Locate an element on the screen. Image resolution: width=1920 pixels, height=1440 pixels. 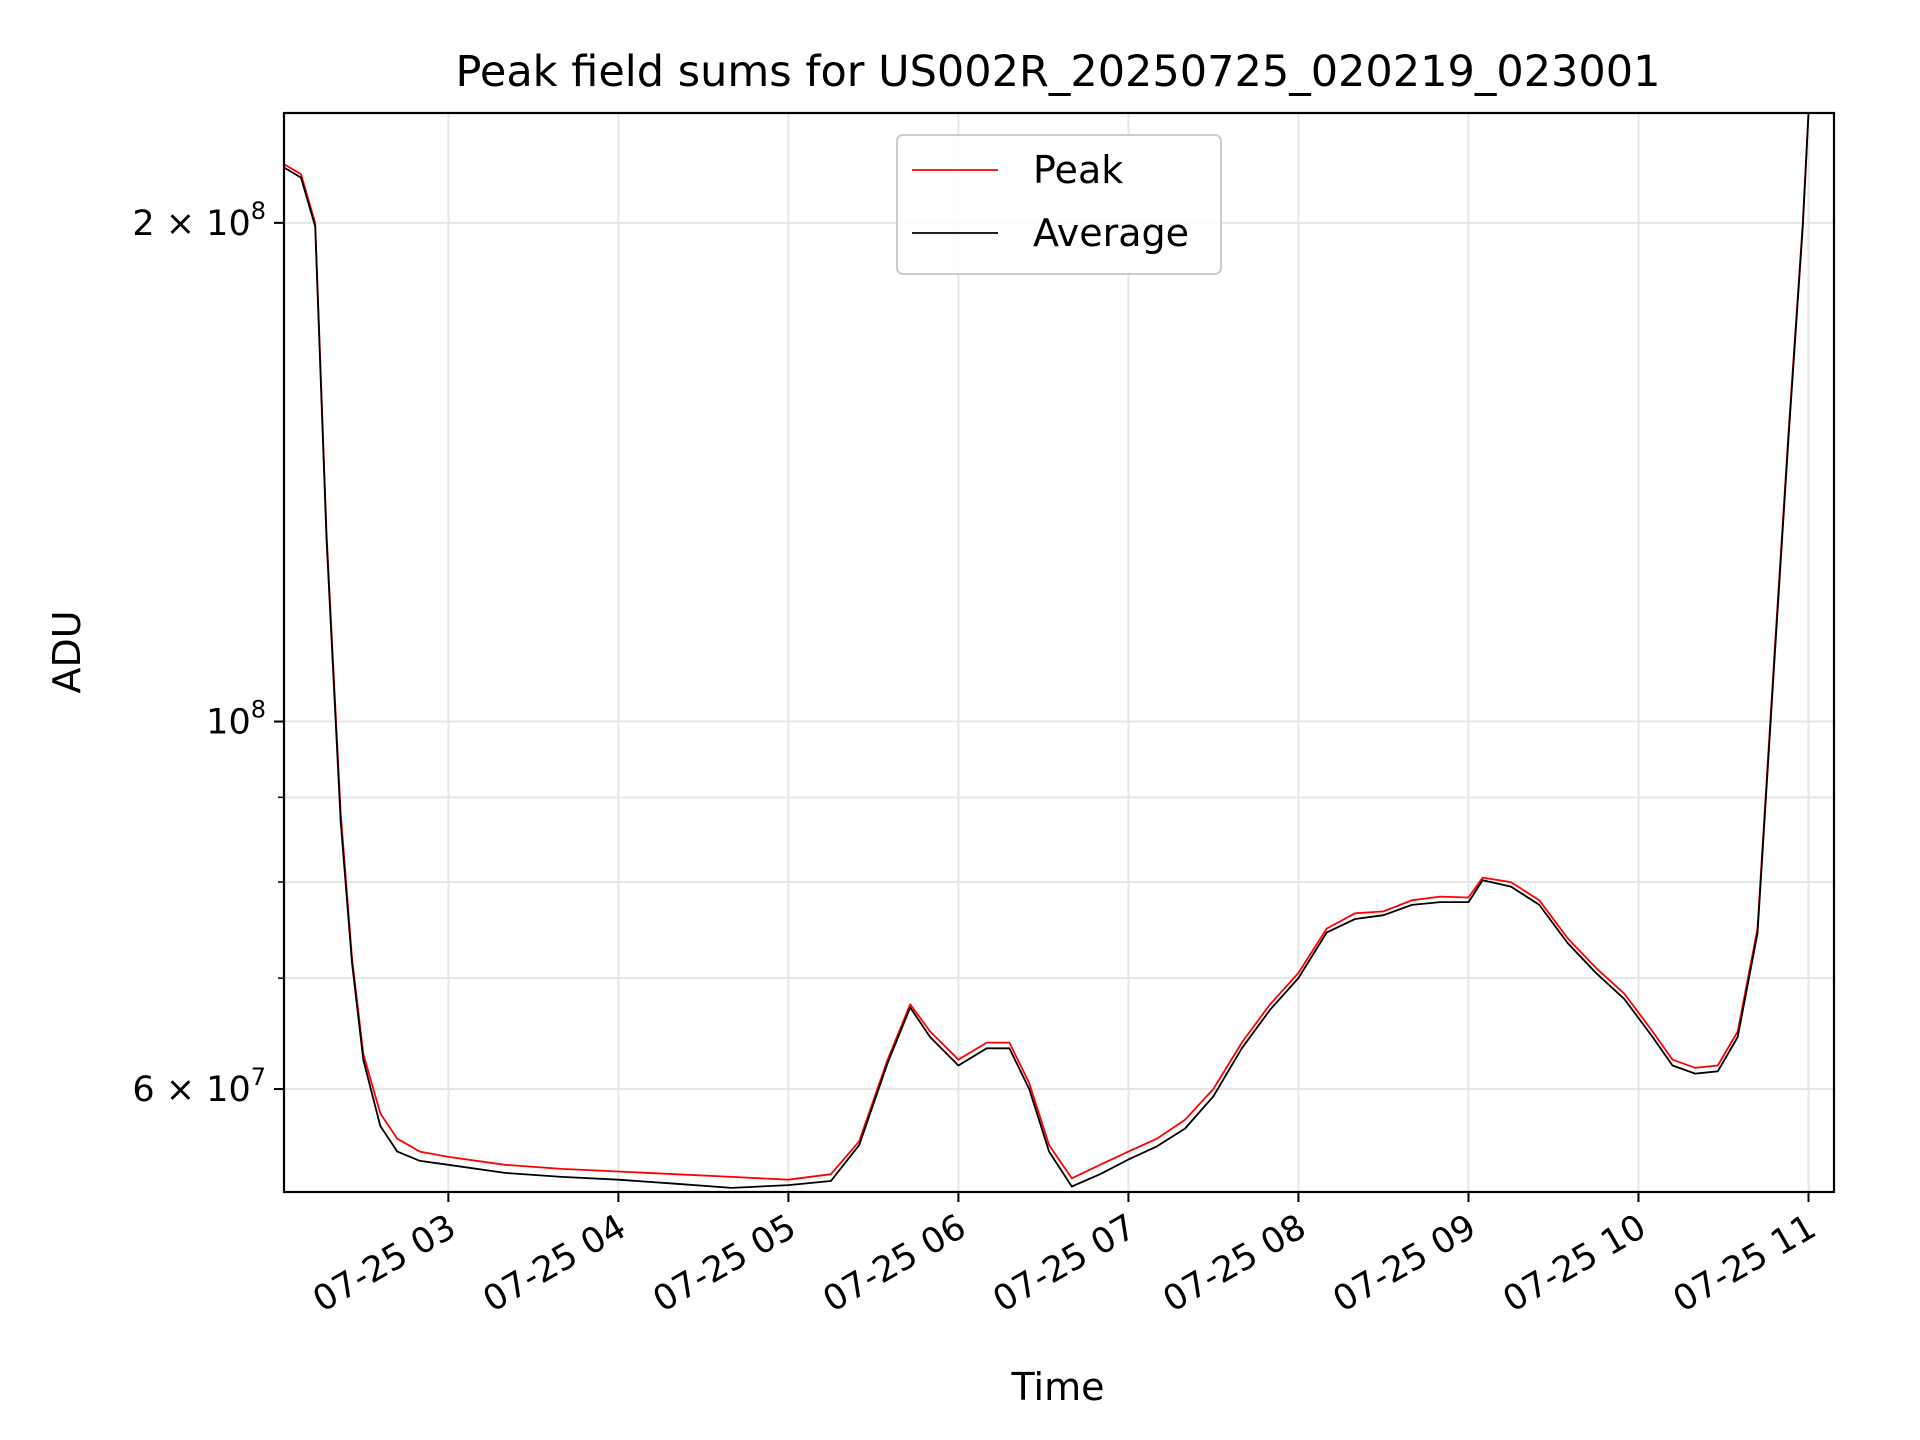
y-axis: 6 × 107 108 2 × 108 is located at coordinates (208, 653).